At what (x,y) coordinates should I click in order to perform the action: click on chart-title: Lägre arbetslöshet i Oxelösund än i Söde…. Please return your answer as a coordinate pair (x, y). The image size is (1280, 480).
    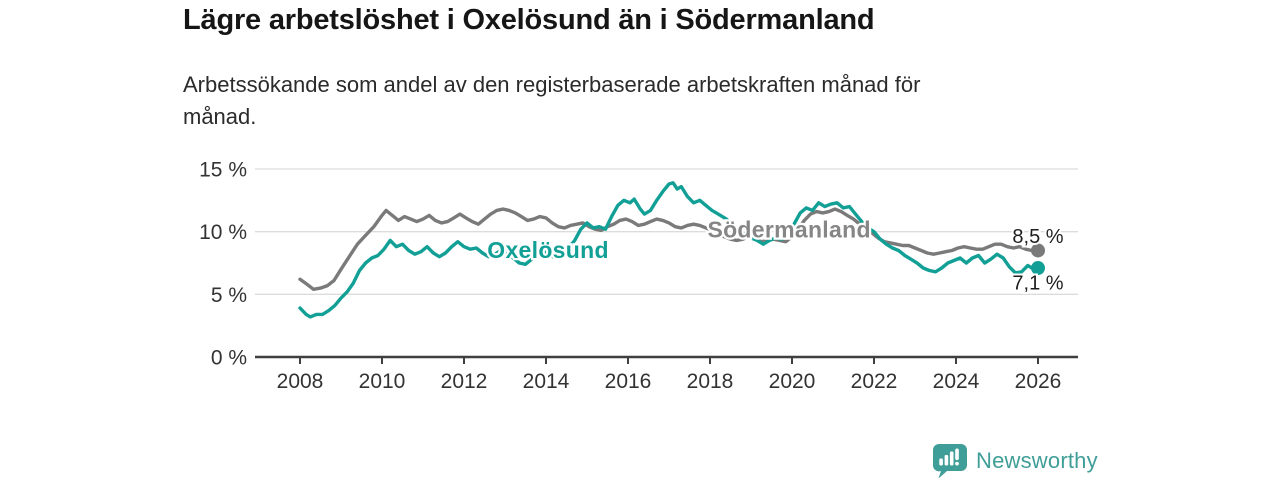
    Looking at the image, I should click on (529, 20).